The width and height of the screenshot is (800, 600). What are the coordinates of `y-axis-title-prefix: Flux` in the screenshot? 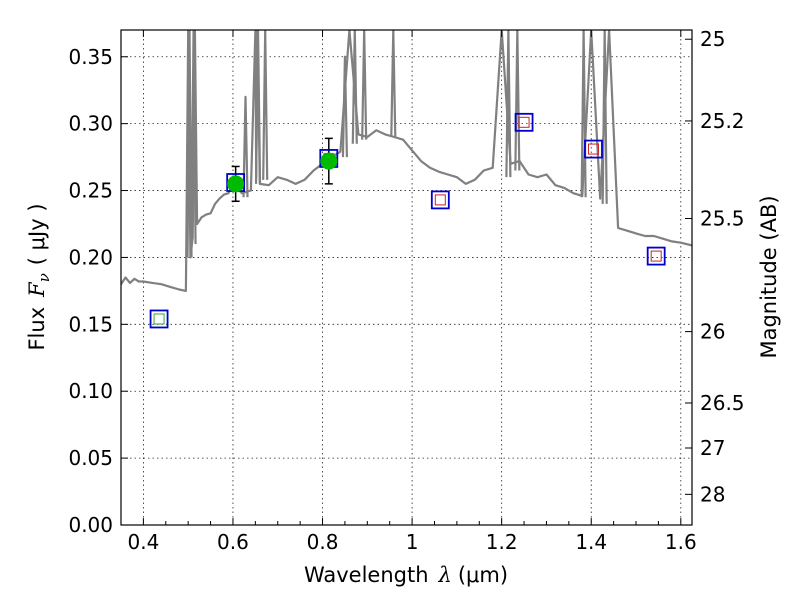 It's located at (37, 329).